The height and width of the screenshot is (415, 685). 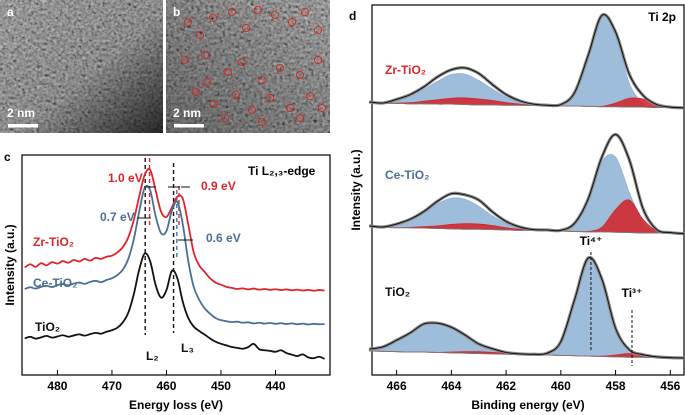 What do you see at coordinates (125, 178) in the screenshot?
I see `annotation: 1.0 eV` at bounding box center [125, 178].